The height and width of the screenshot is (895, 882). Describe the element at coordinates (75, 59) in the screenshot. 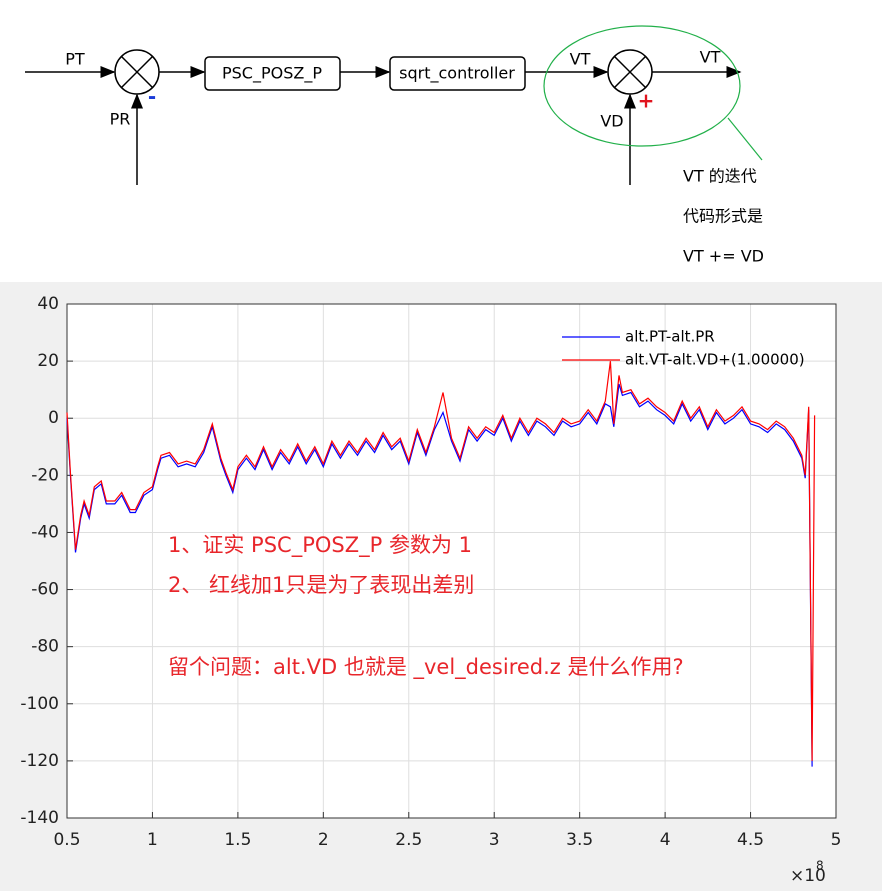

I see `label: PT` at that location.